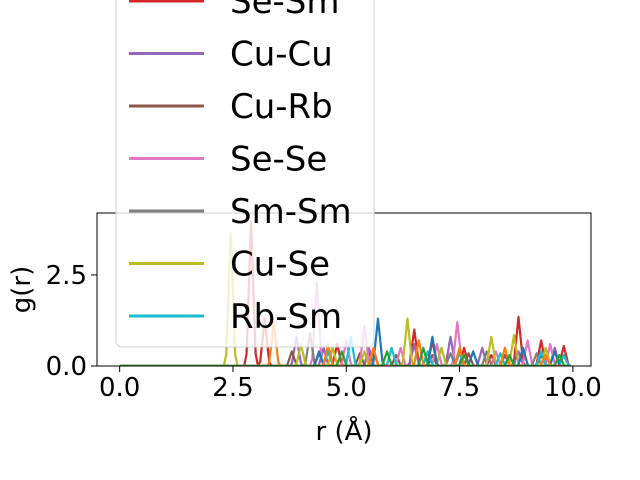  Describe the element at coordinates (232, 388) in the screenshot. I see `x-tick-label: 2.5` at that location.